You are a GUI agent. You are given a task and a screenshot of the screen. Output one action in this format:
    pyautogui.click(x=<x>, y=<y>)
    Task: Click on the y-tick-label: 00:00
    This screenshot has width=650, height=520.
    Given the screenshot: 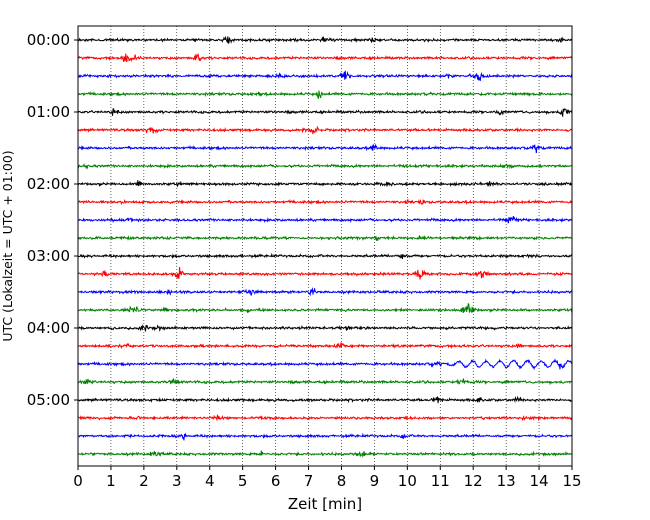 What is the action you would take?
    pyautogui.click(x=48, y=40)
    